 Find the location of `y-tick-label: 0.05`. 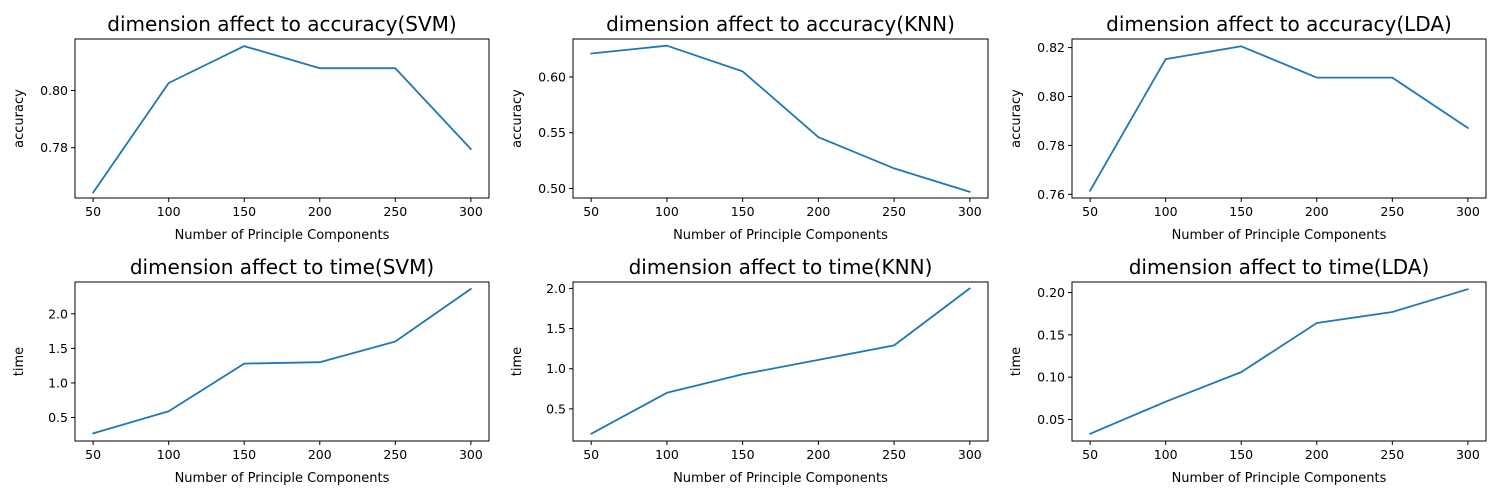

y-tick-label: 0.05 is located at coordinates (1051, 419).